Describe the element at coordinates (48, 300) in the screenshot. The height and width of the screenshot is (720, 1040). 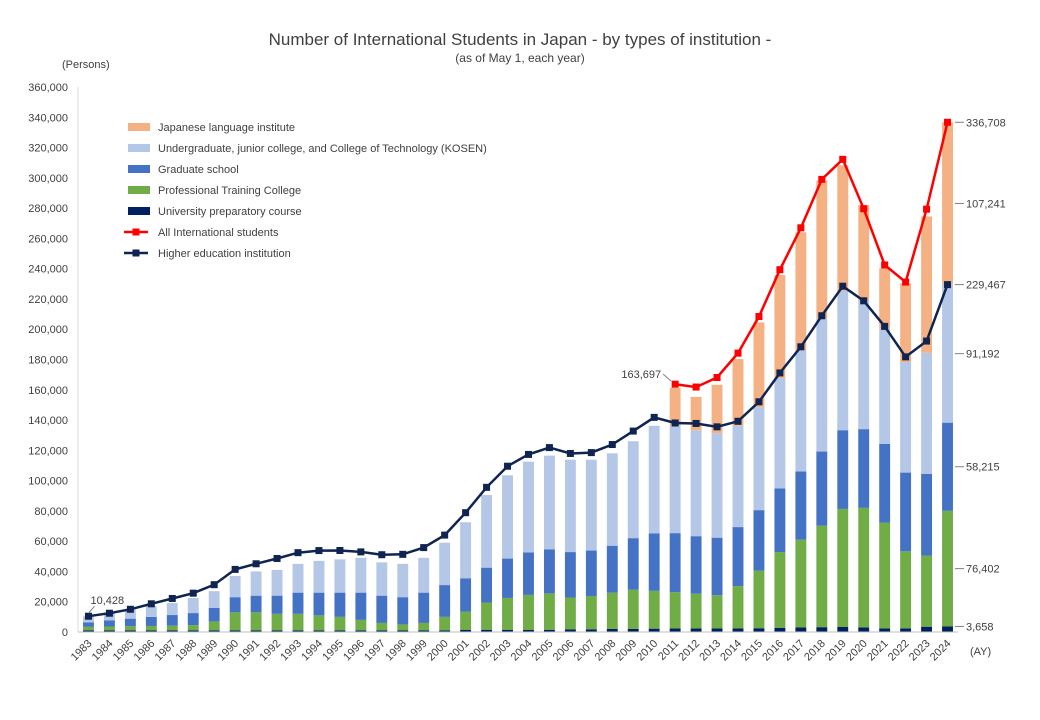
I see `y-tick-label: 220,000` at that location.